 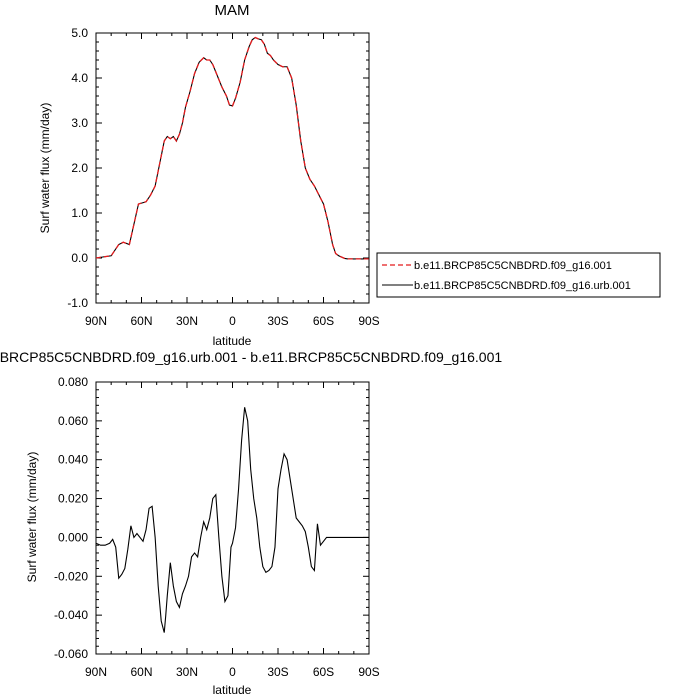 I want to click on bottom-y-tick-label: 0.060, so click(x=73, y=421).